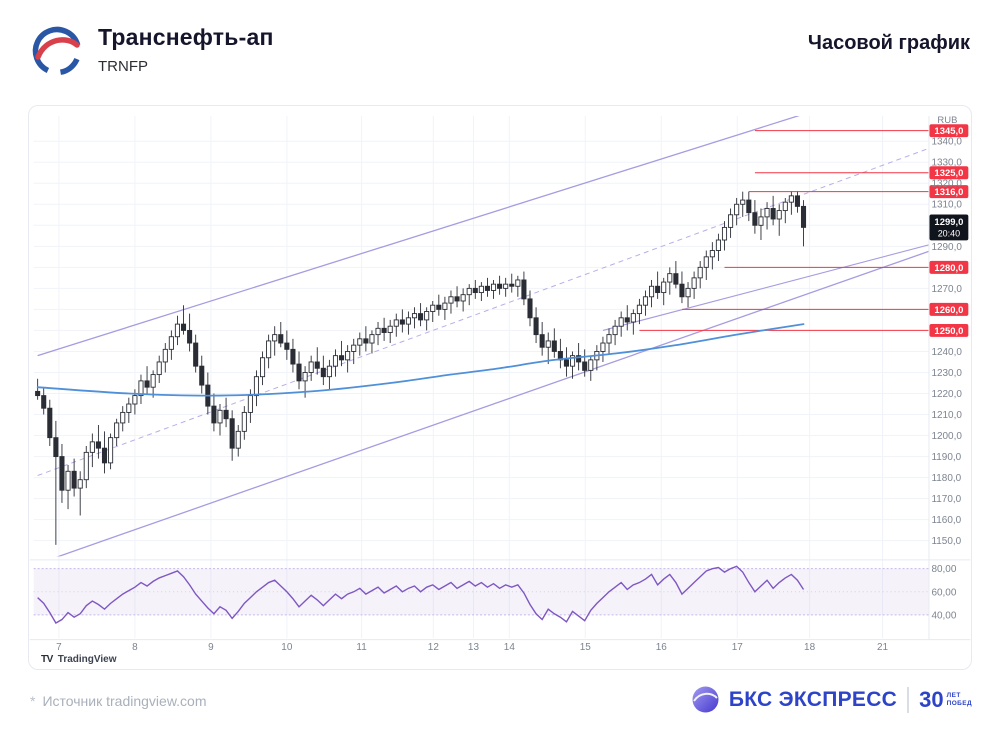  Describe the element at coordinates (135, 647) in the screenshot. I see `svg-text: 8` at that location.